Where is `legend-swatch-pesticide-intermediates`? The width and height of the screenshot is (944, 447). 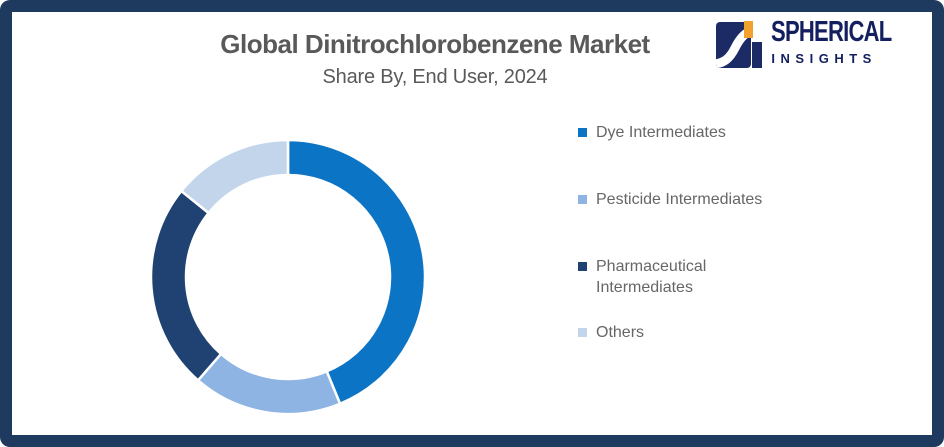 legend-swatch-pesticide-intermediates is located at coordinates (582, 199).